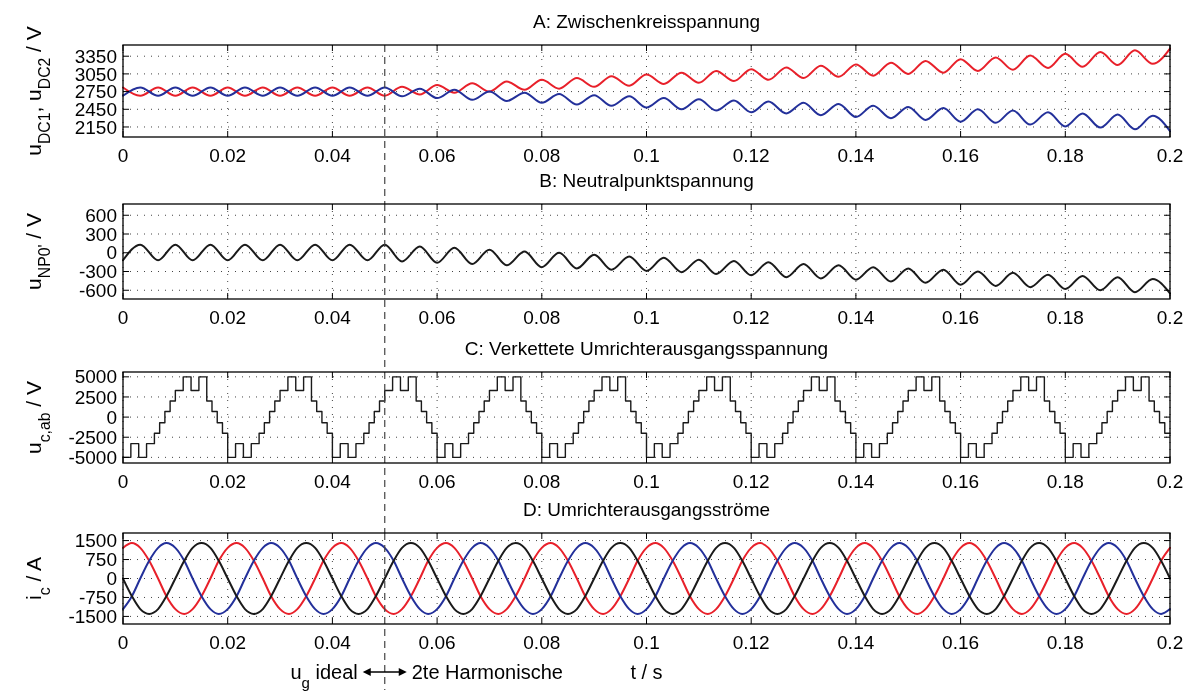  Describe the element at coordinates (646, 509) in the screenshot. I see `chart-title: D: Umrichterausgangsströme` at that location.